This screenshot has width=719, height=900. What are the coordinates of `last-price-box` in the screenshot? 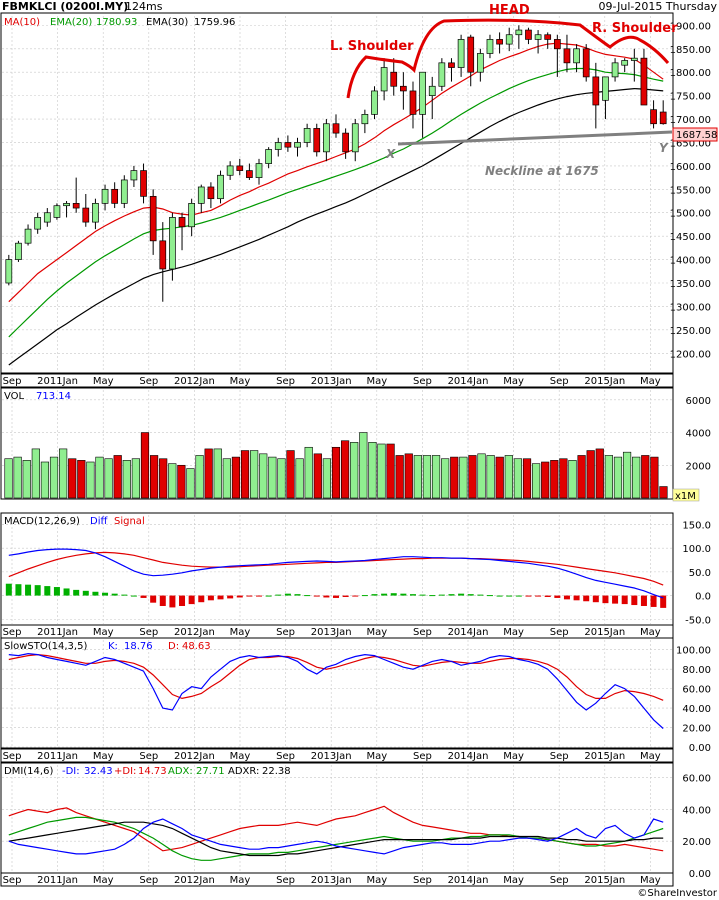 It's located at (695, 134).